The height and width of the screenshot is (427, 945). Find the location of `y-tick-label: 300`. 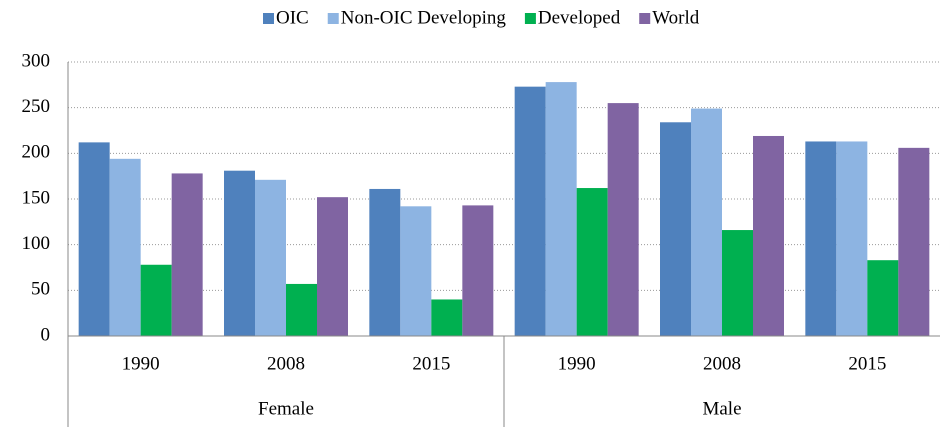

y-tick-label: 300 is located at coordinates (36, 60).